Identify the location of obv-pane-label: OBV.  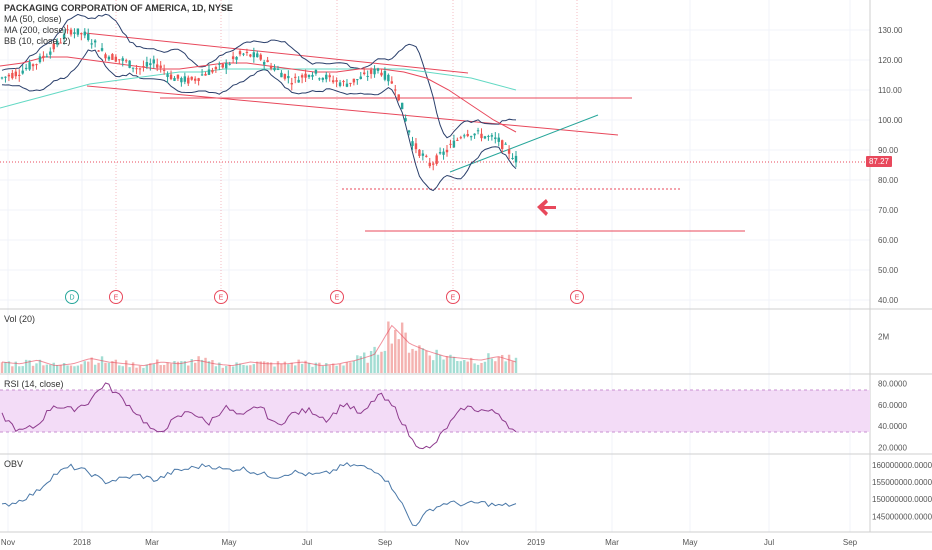
(14, 464).